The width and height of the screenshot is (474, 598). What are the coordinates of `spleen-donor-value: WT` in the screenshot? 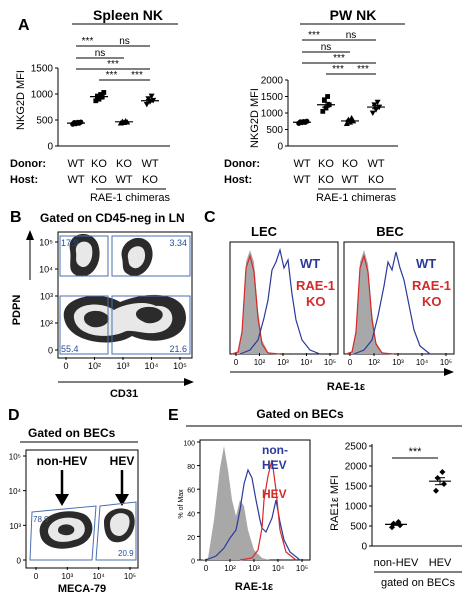 It's located at (149, 164).